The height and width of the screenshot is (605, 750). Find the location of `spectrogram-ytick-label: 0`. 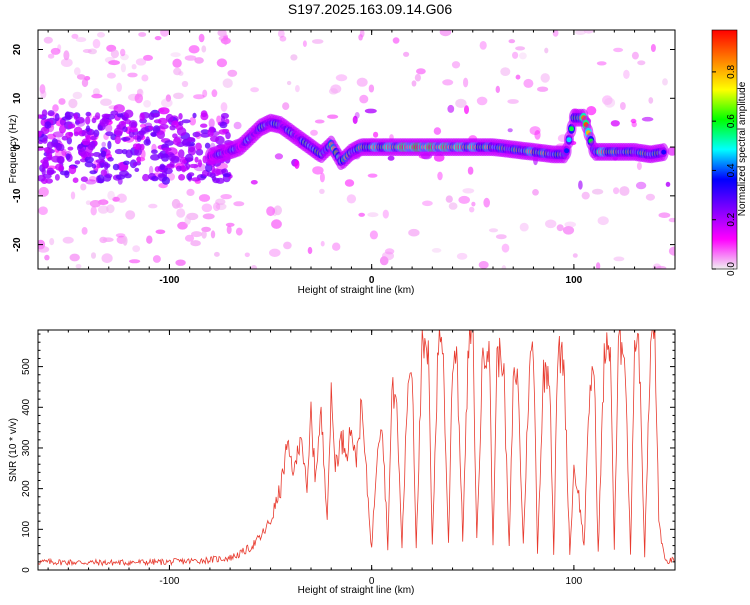

spectrogram-ytick-label: 0 is located at coordinates (17, 147).